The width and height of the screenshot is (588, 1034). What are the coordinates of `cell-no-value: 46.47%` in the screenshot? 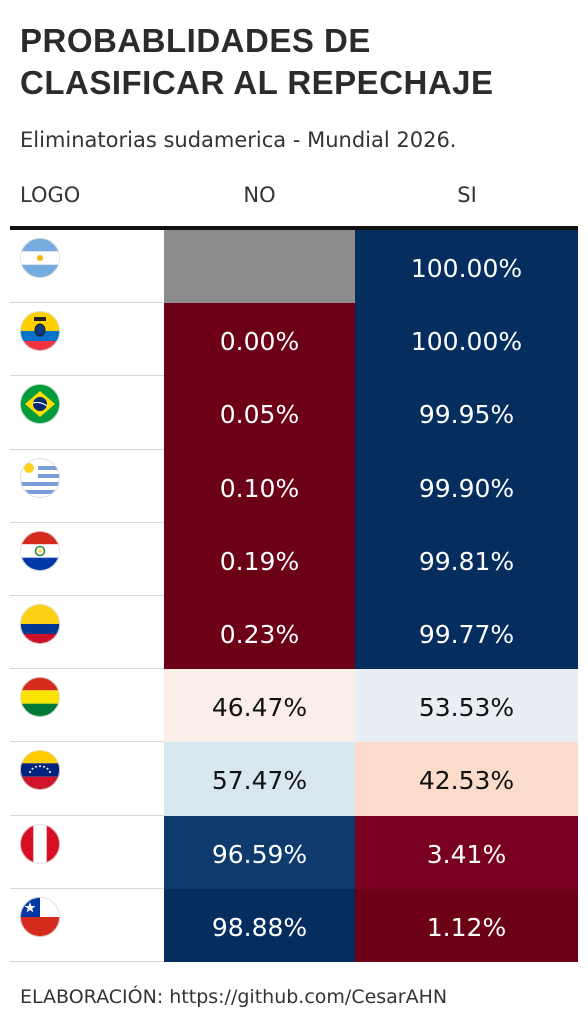 It's located at (259, 706).